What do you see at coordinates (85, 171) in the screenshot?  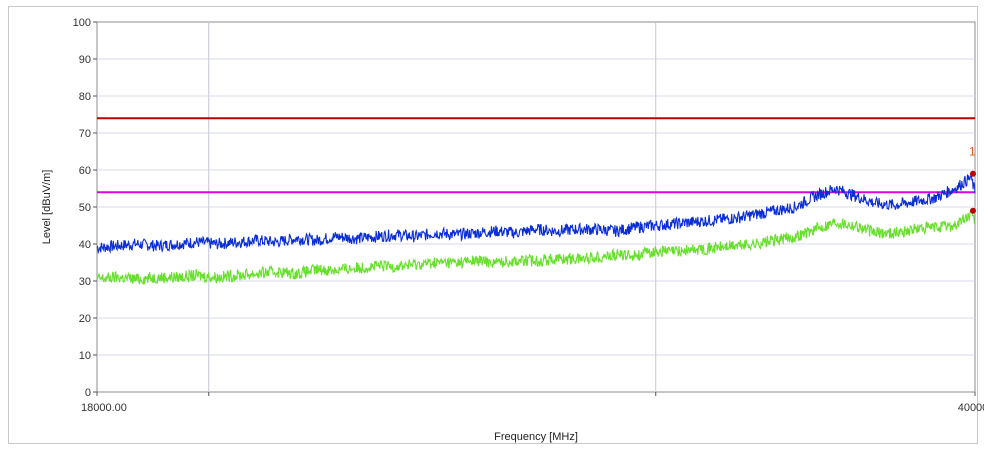 I see `y-tick-label: 60` at bounding box center [85, 171].